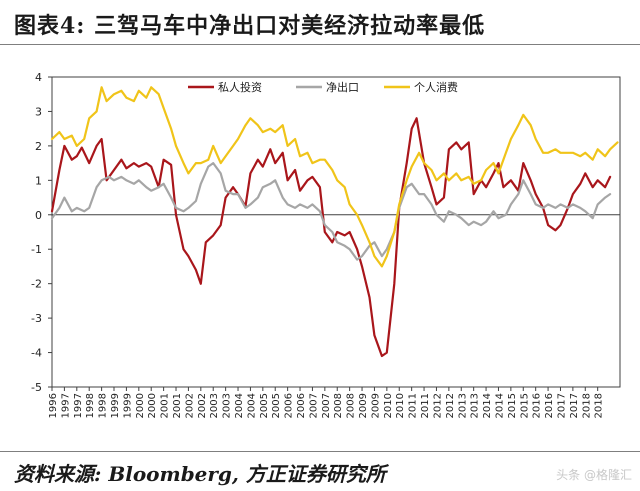 This screenshot has width=640, height=491. What do you see at coordinates (436, 87) in the screenshot?
I see `legend-label-2: 个人消费` at bounding box center [436, 87].